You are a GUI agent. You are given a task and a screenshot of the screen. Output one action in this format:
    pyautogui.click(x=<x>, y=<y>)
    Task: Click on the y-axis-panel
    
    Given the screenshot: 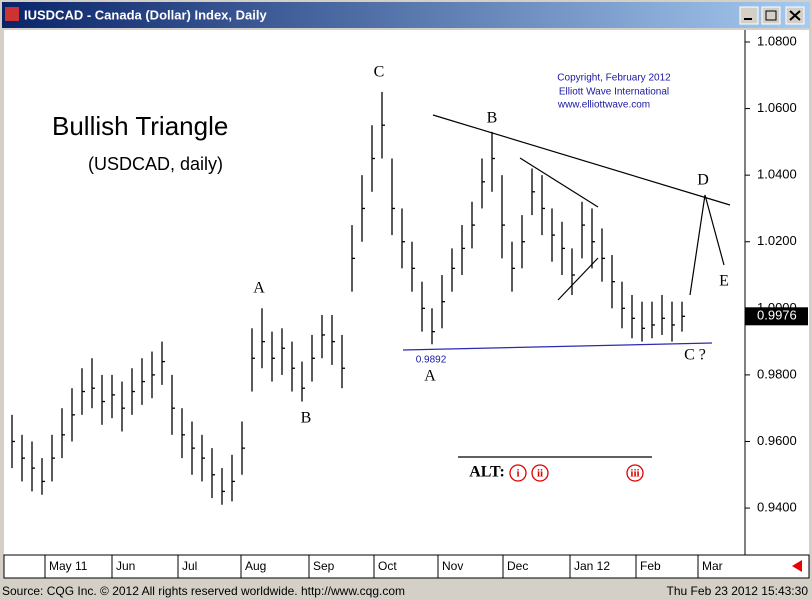 What is the action you would take?
    pyautogui.click(x=777, y=292)
    